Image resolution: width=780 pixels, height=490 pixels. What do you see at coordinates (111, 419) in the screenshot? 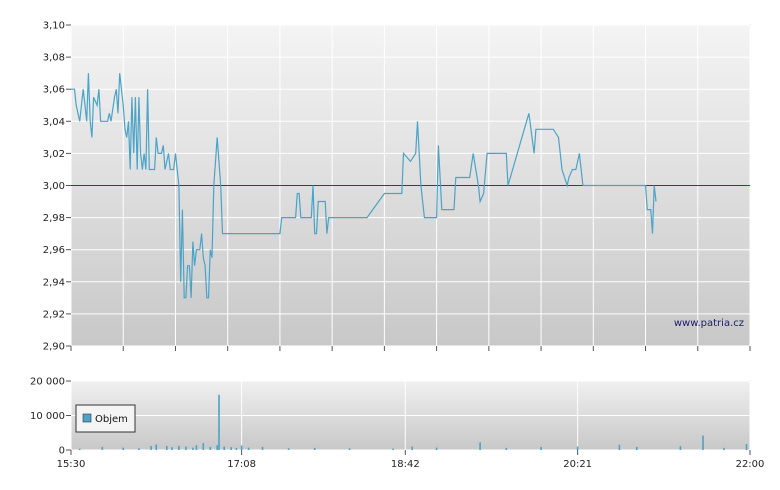
I see `legend-label: Objem` at bounding box center [111, 419].